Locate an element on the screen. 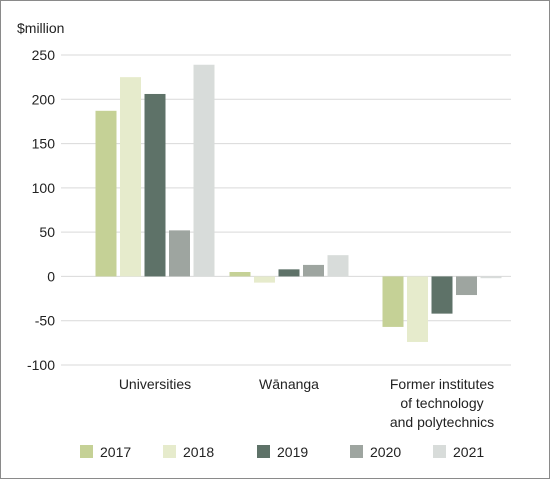 This screenshot has width=552, height=485. y-tick-label: 0 is located at coordinates (51, 276).